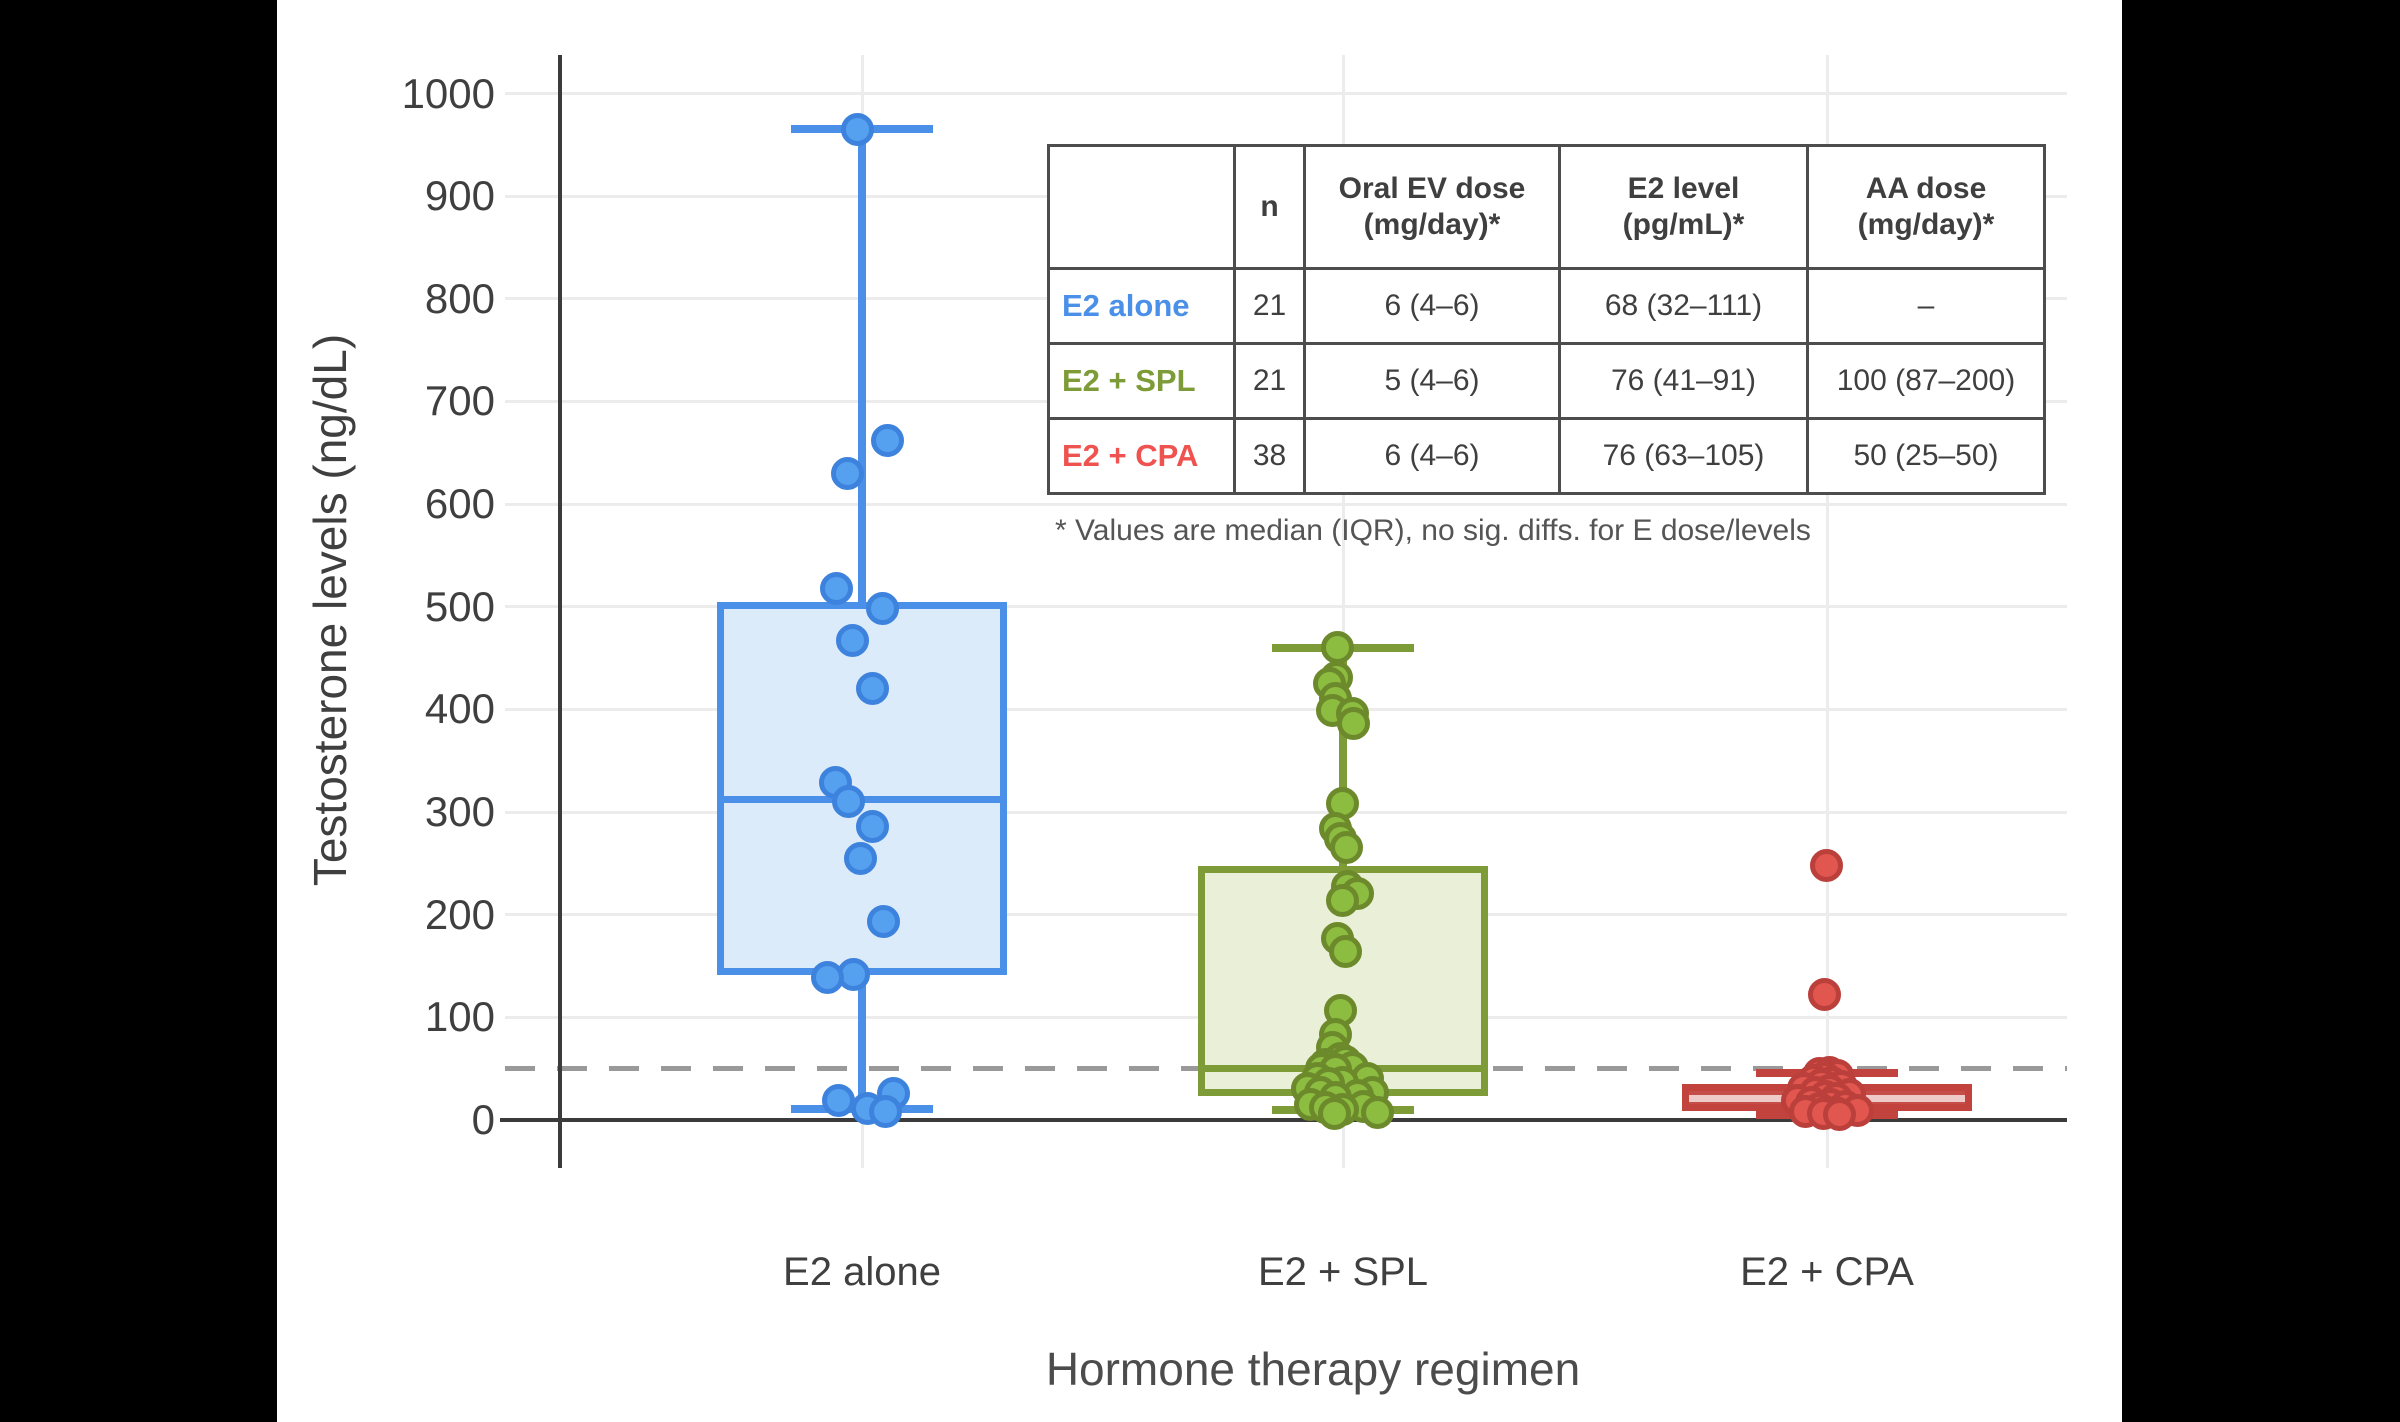 This screenshot has width=2400, height=1422. Describe the element at coordinates (459, 298) in the screenshot. I see `y-tick-label-800: 800` at that location.